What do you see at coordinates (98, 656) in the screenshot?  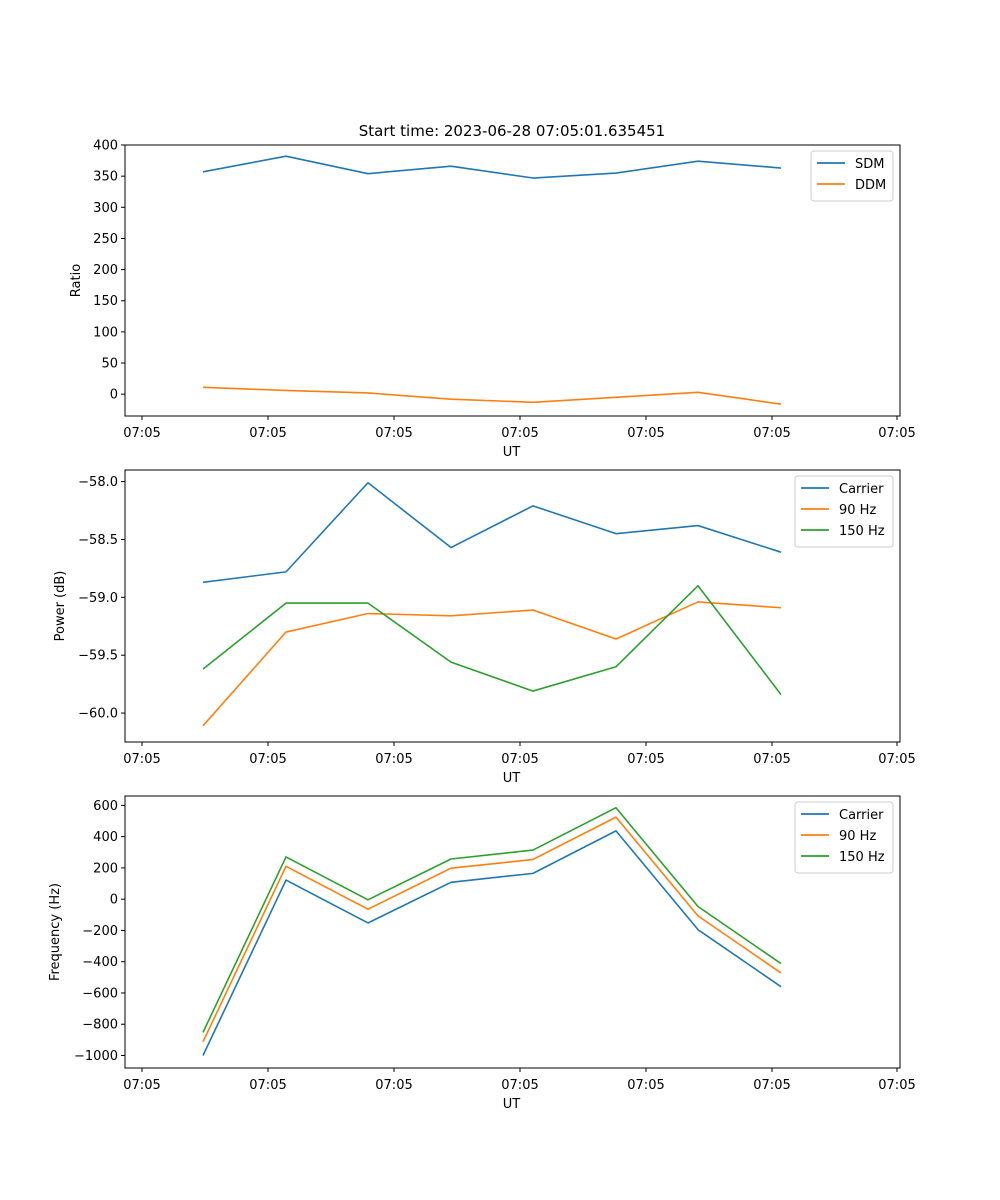 I see `power-y-tick-label: −59.5` at bounding box center [98, 656].